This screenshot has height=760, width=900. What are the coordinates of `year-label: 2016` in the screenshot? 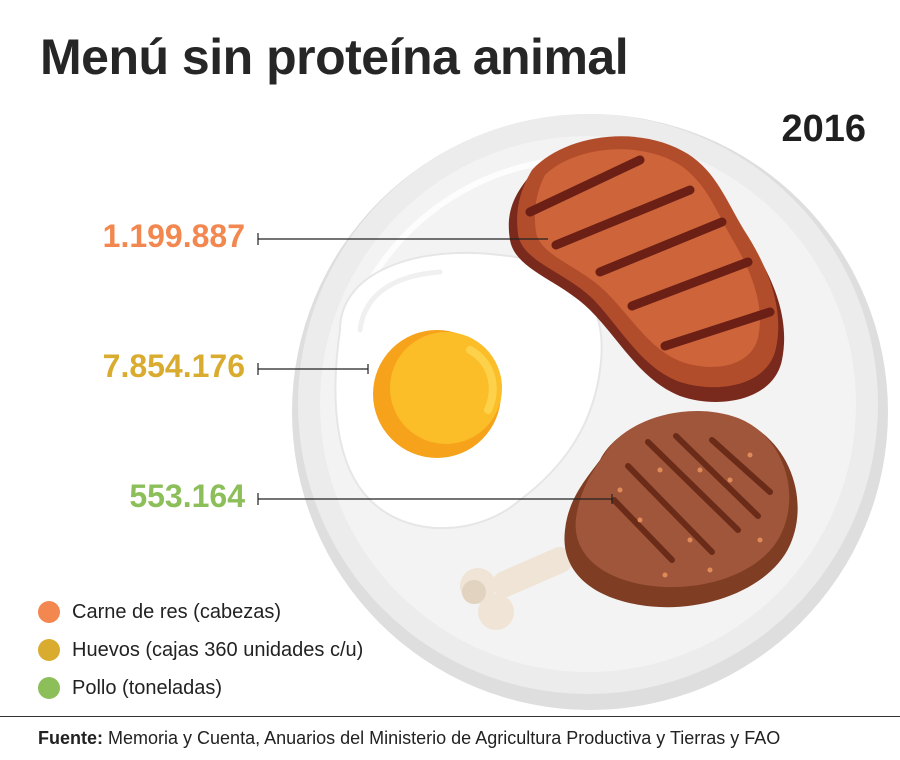 It's located at (823, 129).